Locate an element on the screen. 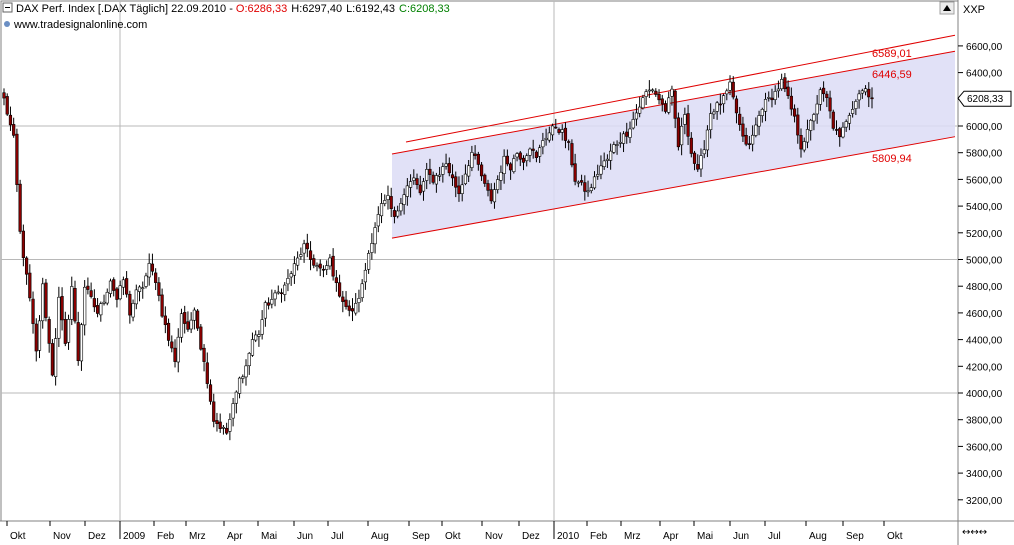 This screenshot has width=1014, height=545. time-zoom-icon: ↔↔↔ is located at coordinates (974, 532).